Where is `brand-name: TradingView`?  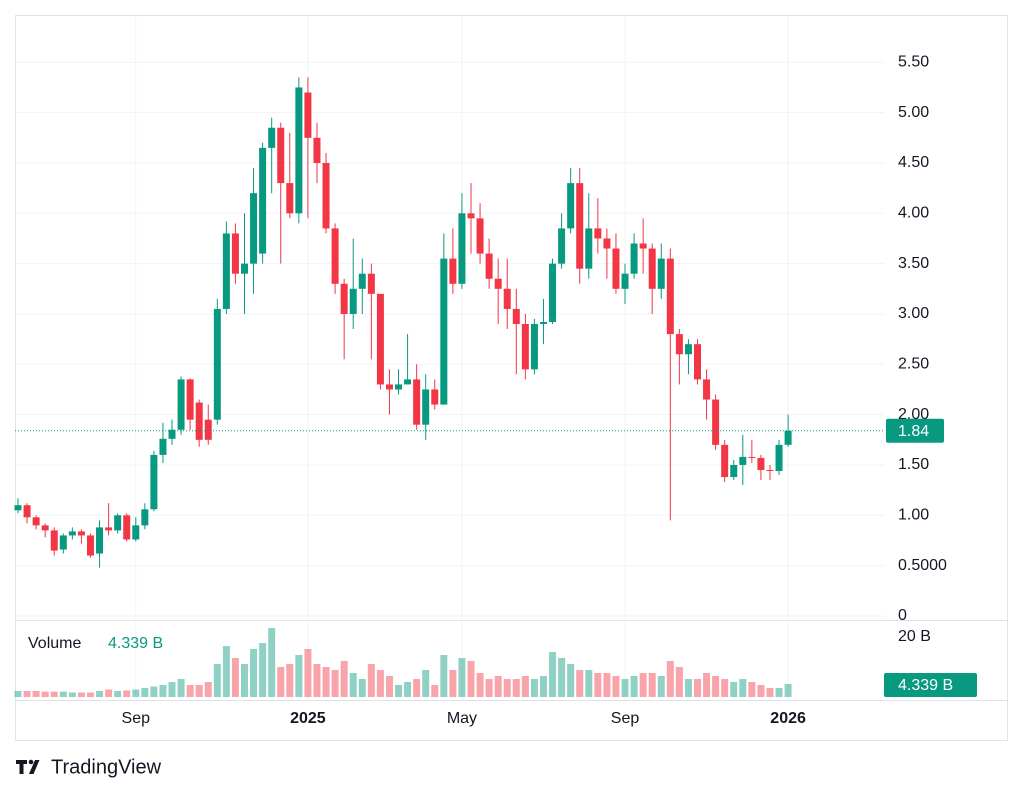 brand-name: TradingView is located at coordinates (106, 767).